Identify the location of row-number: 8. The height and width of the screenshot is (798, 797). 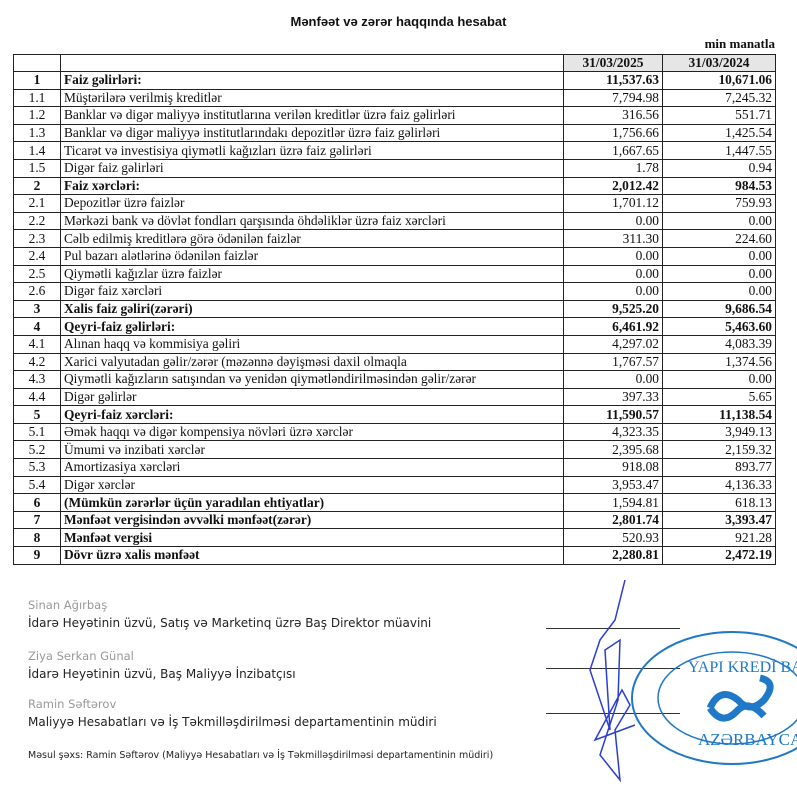
(37, 538).